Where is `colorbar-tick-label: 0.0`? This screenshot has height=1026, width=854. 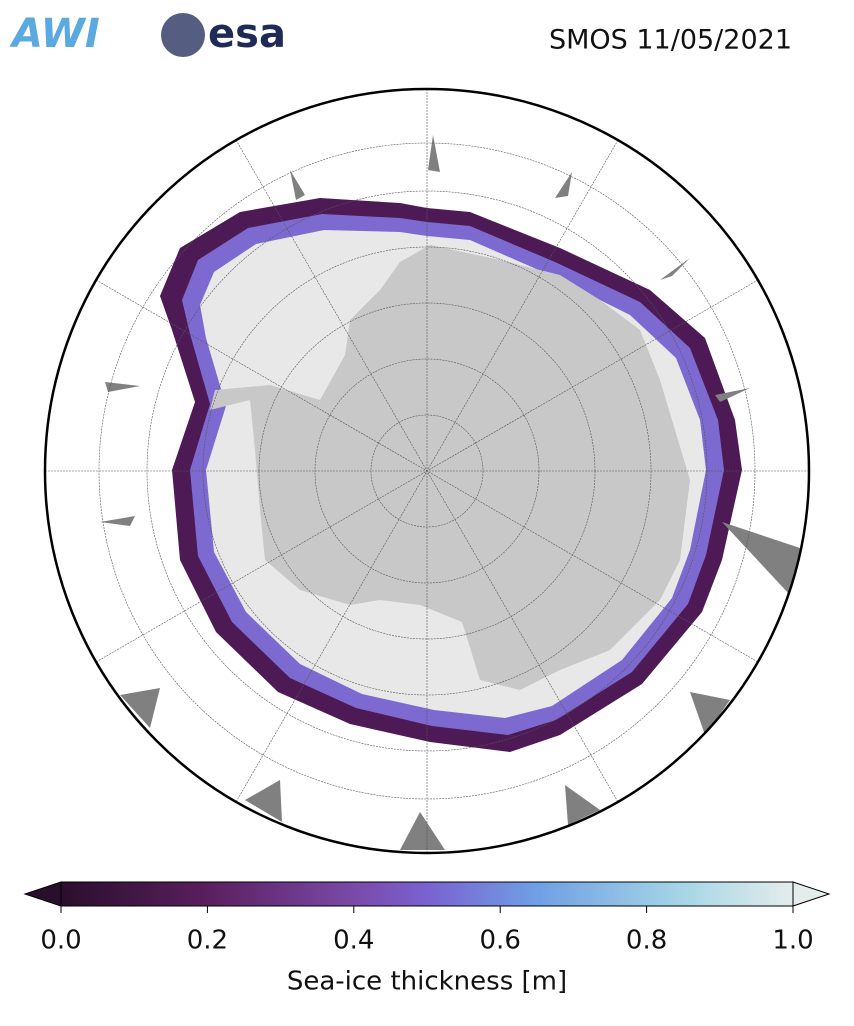
colorbar-tick-label: 0.0 is located at coordinates (60, 941).